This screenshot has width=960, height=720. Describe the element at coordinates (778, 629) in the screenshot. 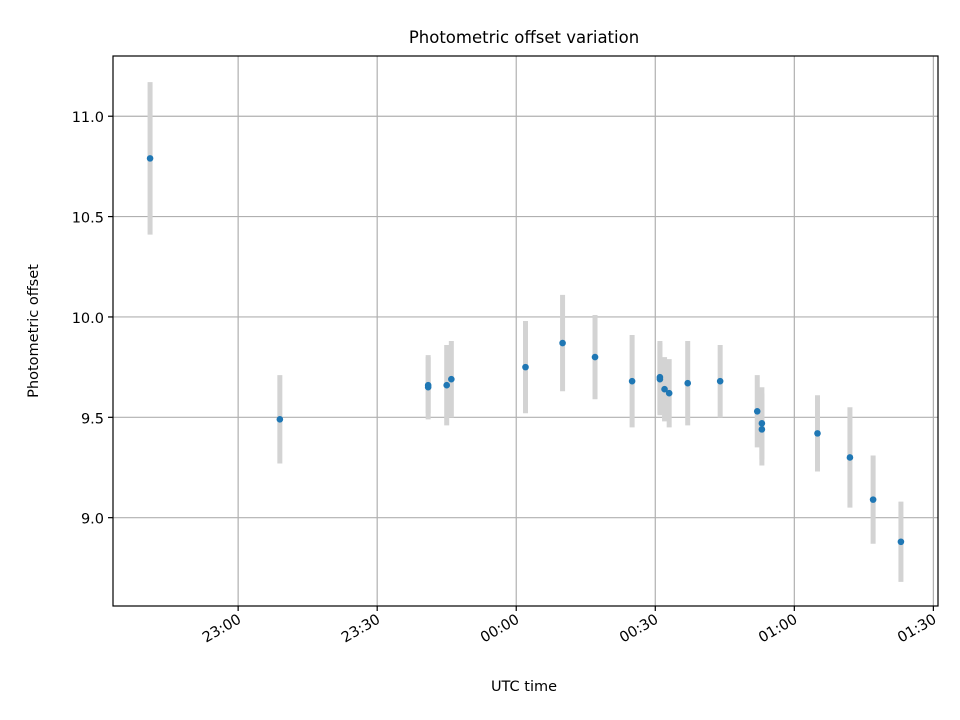

I see `x-tick-label: 01:00` at that location.